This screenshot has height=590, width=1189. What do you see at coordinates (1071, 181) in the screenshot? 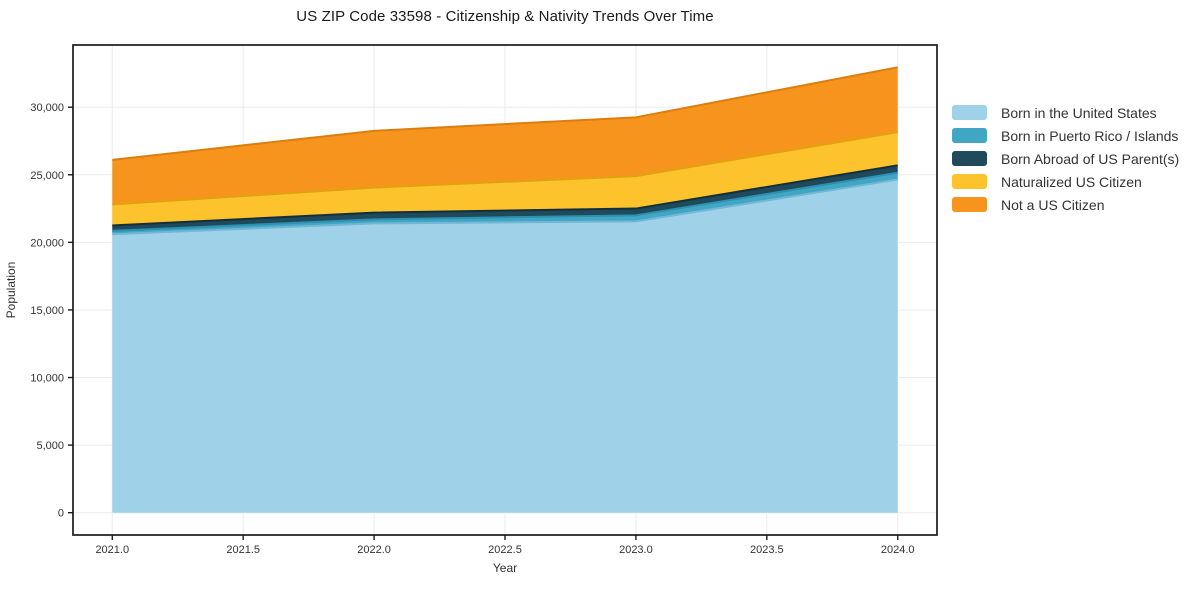
I see `legend-label: Naturalized US Citizen` at bounding box center [1071, 181].